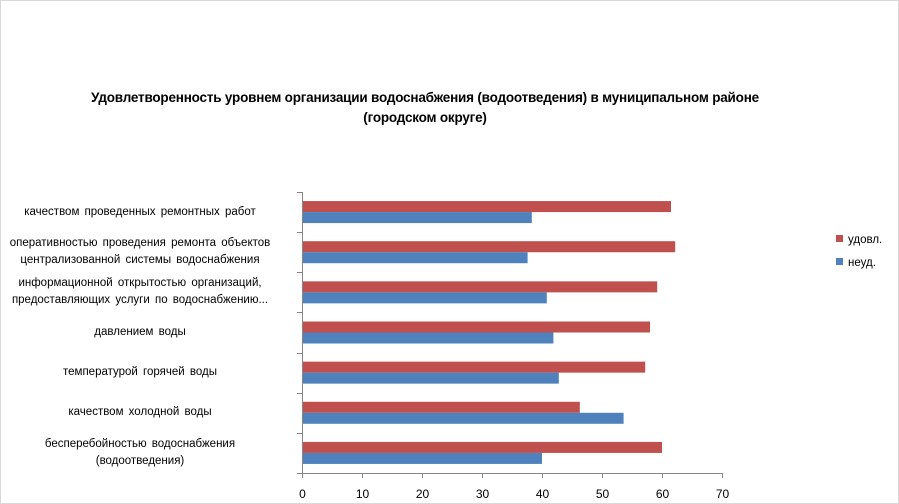 The height and width of the screenshot is (504, 899). What do you see at coordinates (603, 494) in the screenshot?
I see `x-tick-label-5: 50` at bounding box center [603, 494].